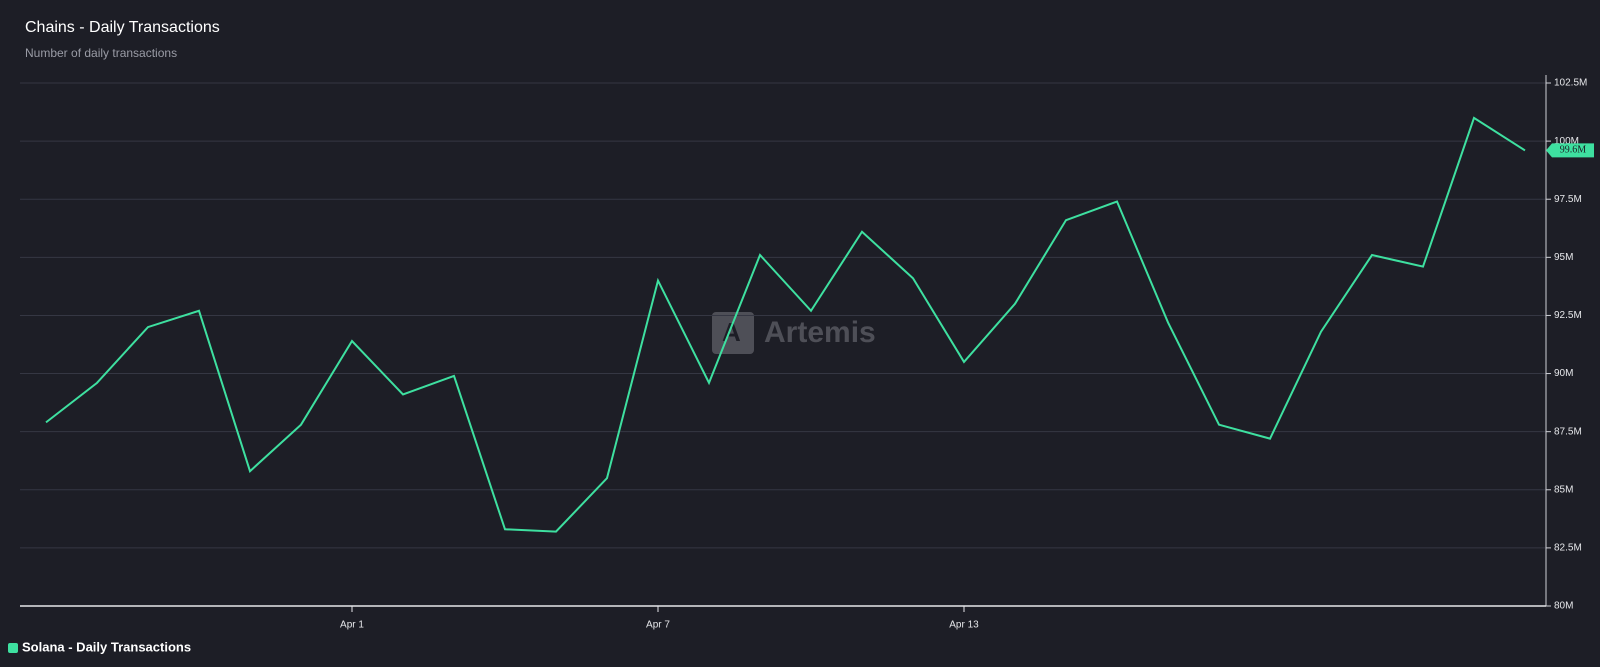 The height and width of the screenshot is (667, 1600). What do you see at coordinates (964, 625) in the screenshot?
I see `x-tick-label: Apr 13` at bounding box center [964, 625].